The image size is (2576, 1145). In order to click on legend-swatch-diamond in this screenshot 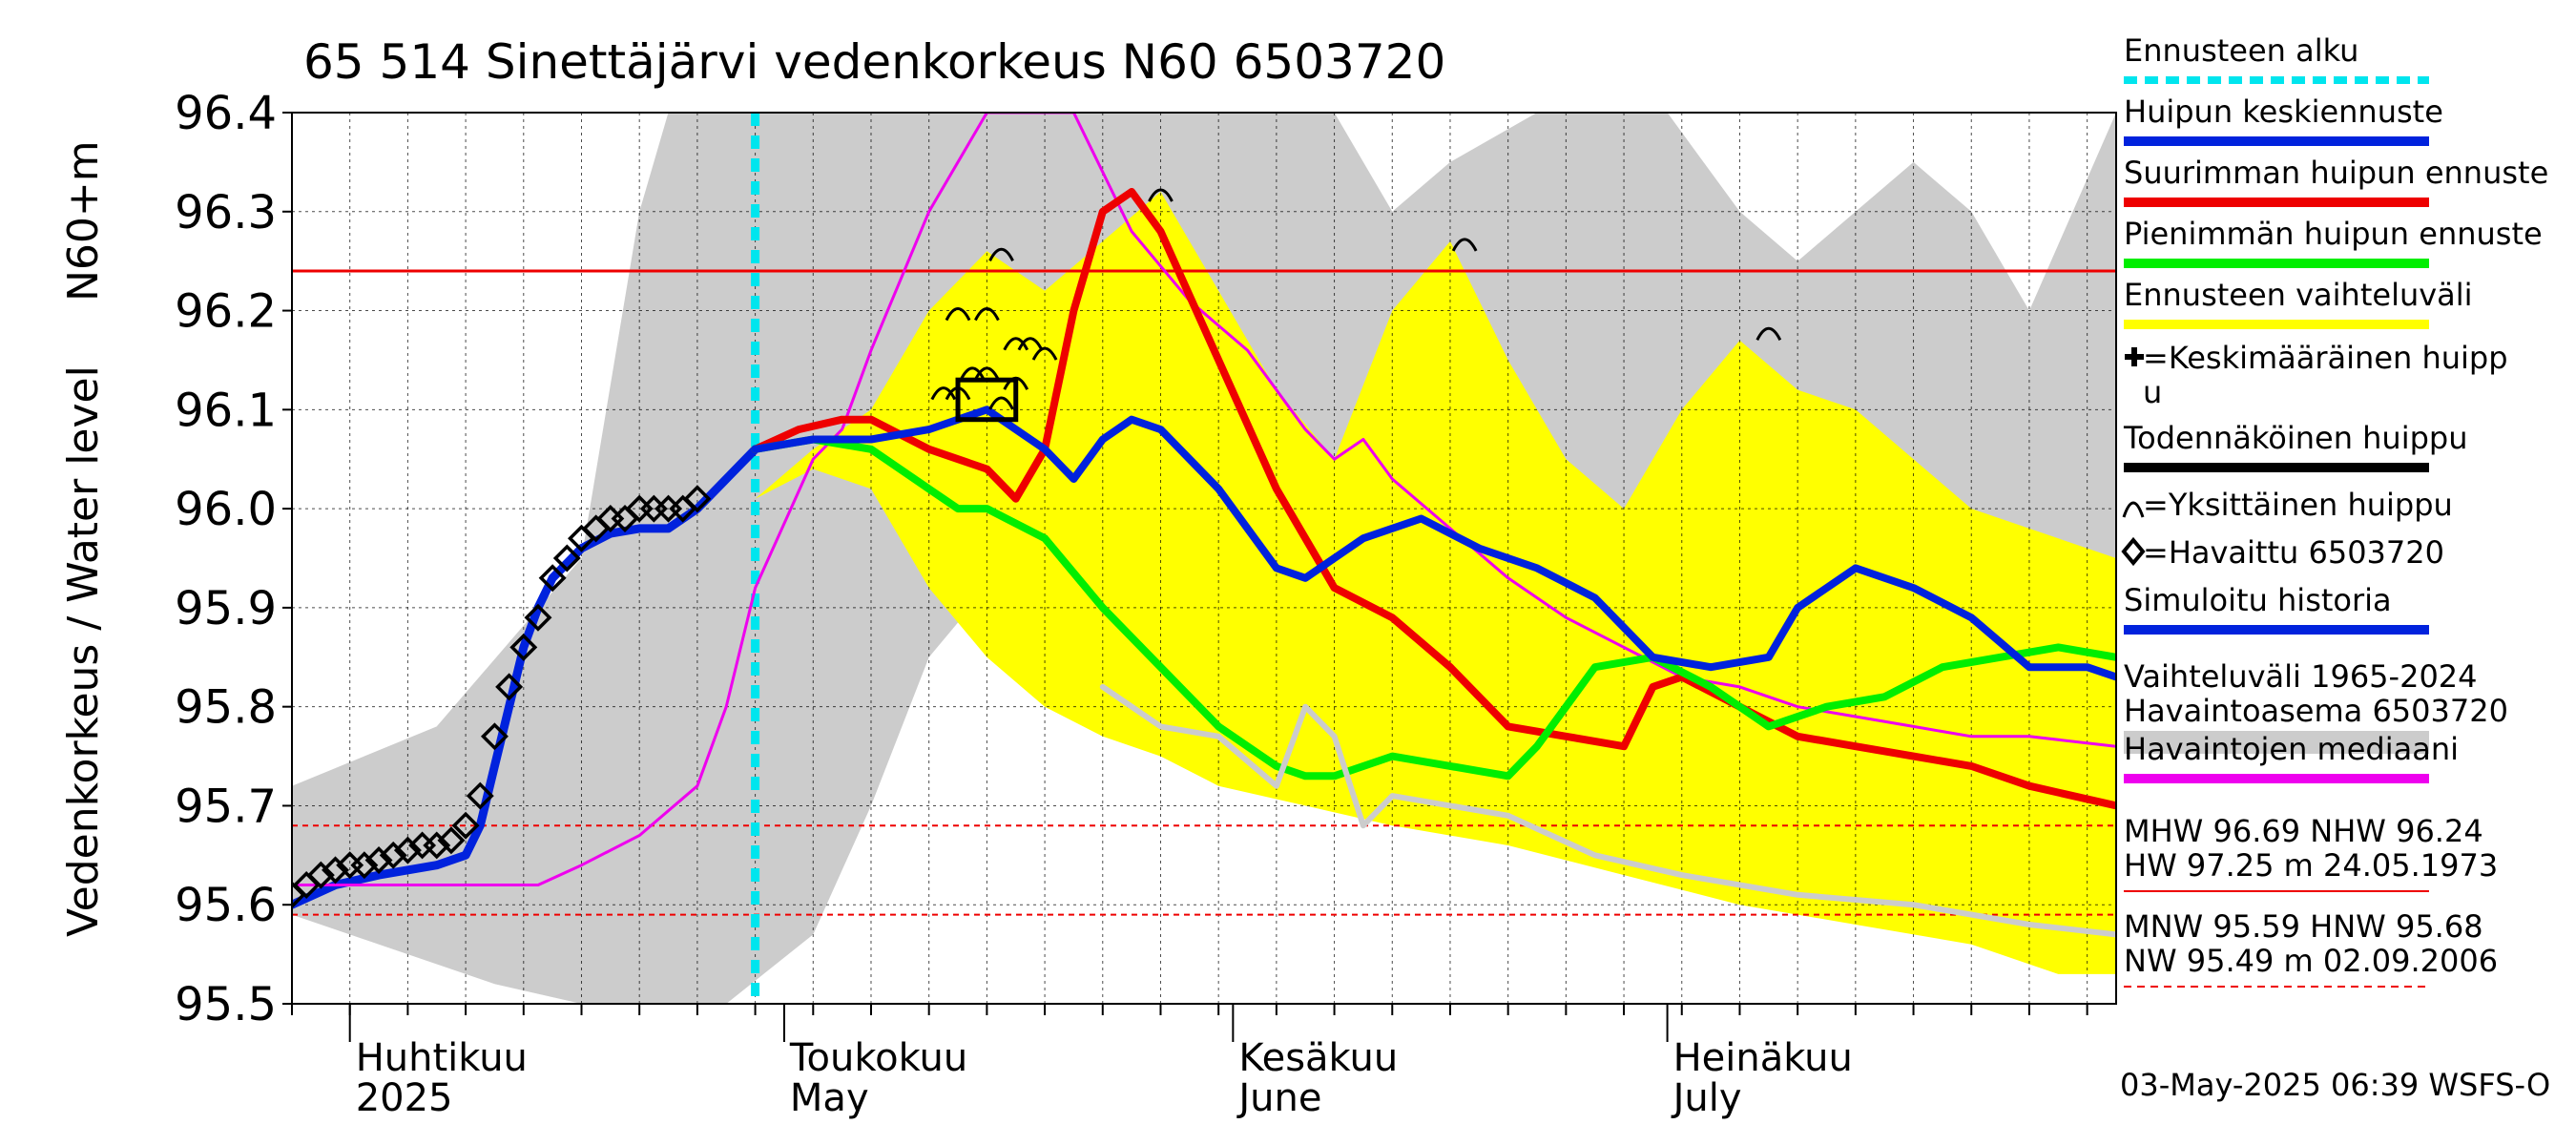, I will do `click(2133, 551)`.